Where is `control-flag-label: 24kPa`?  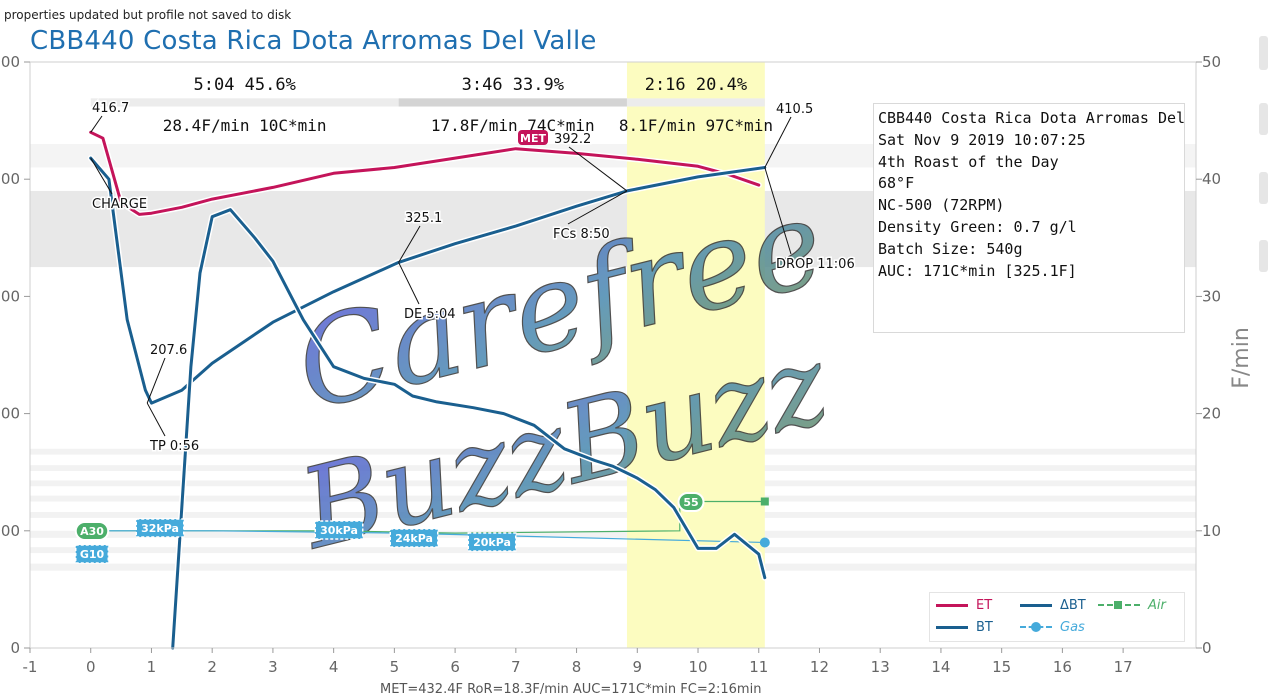 control-flag-label: 24kPa is located at coordinates (414, 538).